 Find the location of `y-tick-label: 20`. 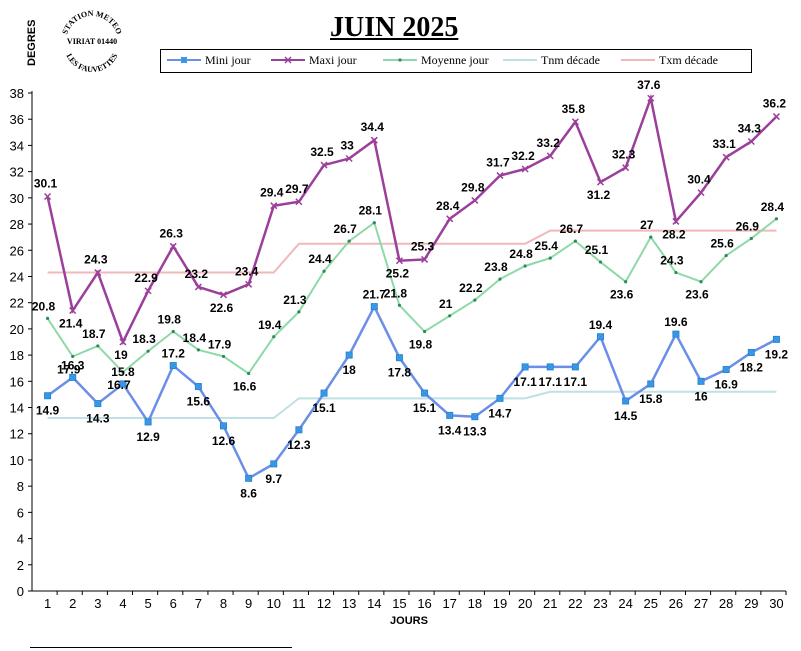

y-tick-label: 20 is located at coordinates (17, 329).